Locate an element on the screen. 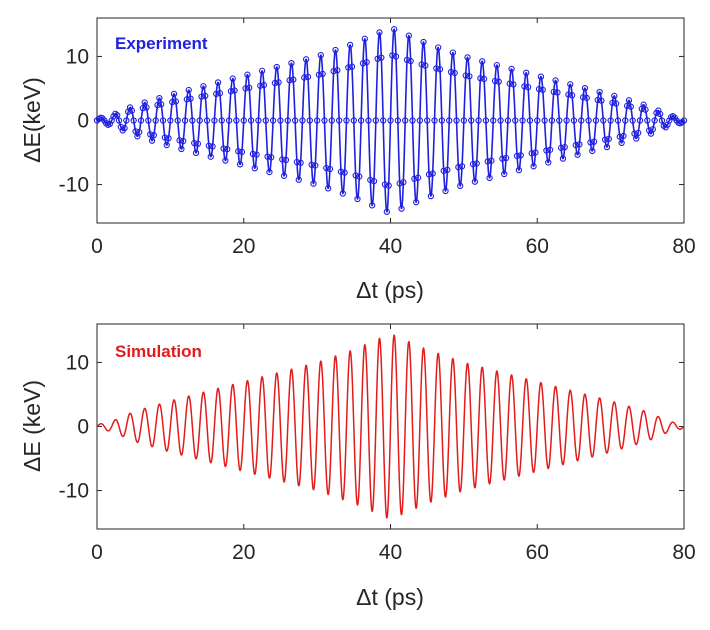  y-tick-label: -10 is located at coordinates (74, 185).